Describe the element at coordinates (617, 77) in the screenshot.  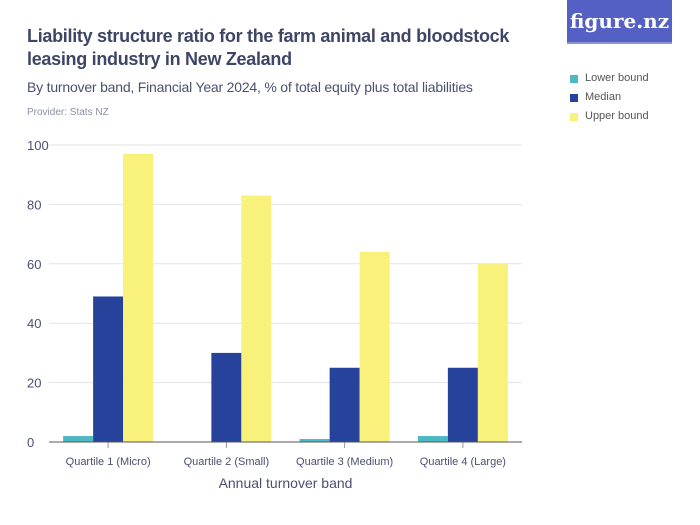
I see `legend-label: Lower bound` at that location.